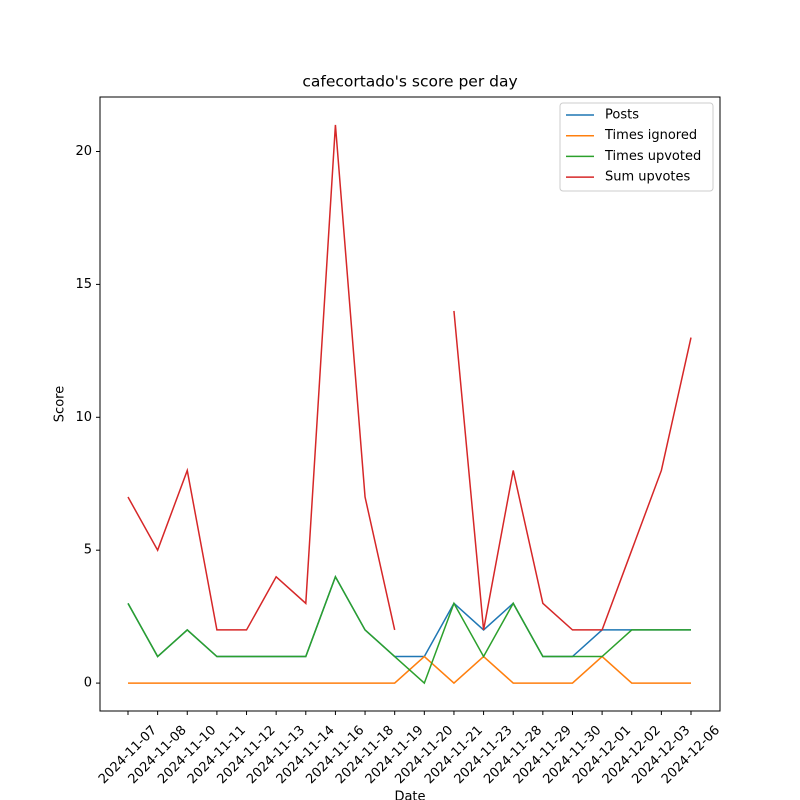 The image size is (800, 800). Describe the element at coordinates (409, 82) in the screenshot. I see `chart-title: cafecortado's score per day` at that location.